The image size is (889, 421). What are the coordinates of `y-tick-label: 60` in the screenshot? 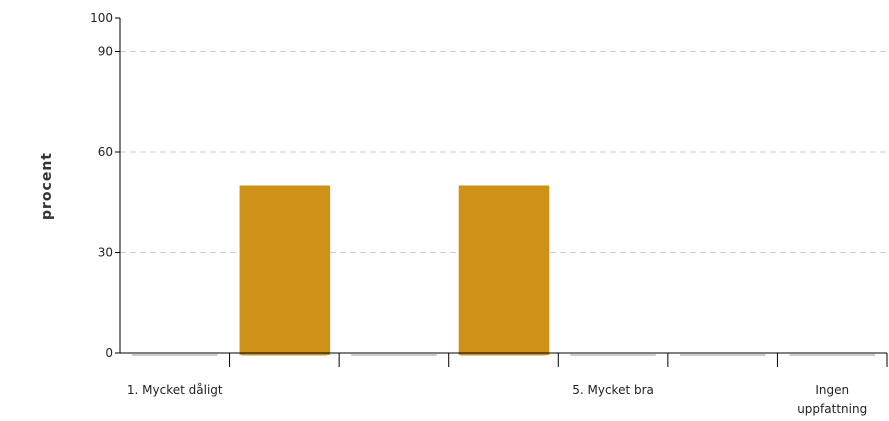 It's located at (105, 152).